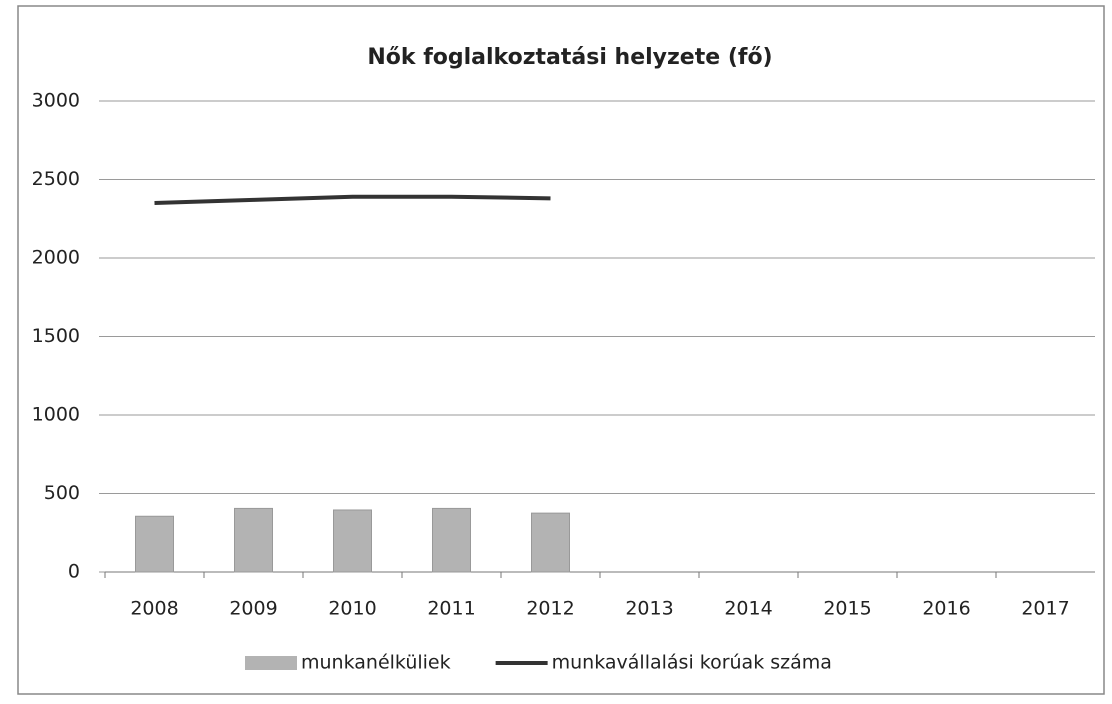 This screenshot has width=1112, height=704. What do you see at coordinates (569, 57) in the screenshot?
I see `chart-title: Nők foglalkoztatási helyzete (fő)` at bounding box center [569, 57].